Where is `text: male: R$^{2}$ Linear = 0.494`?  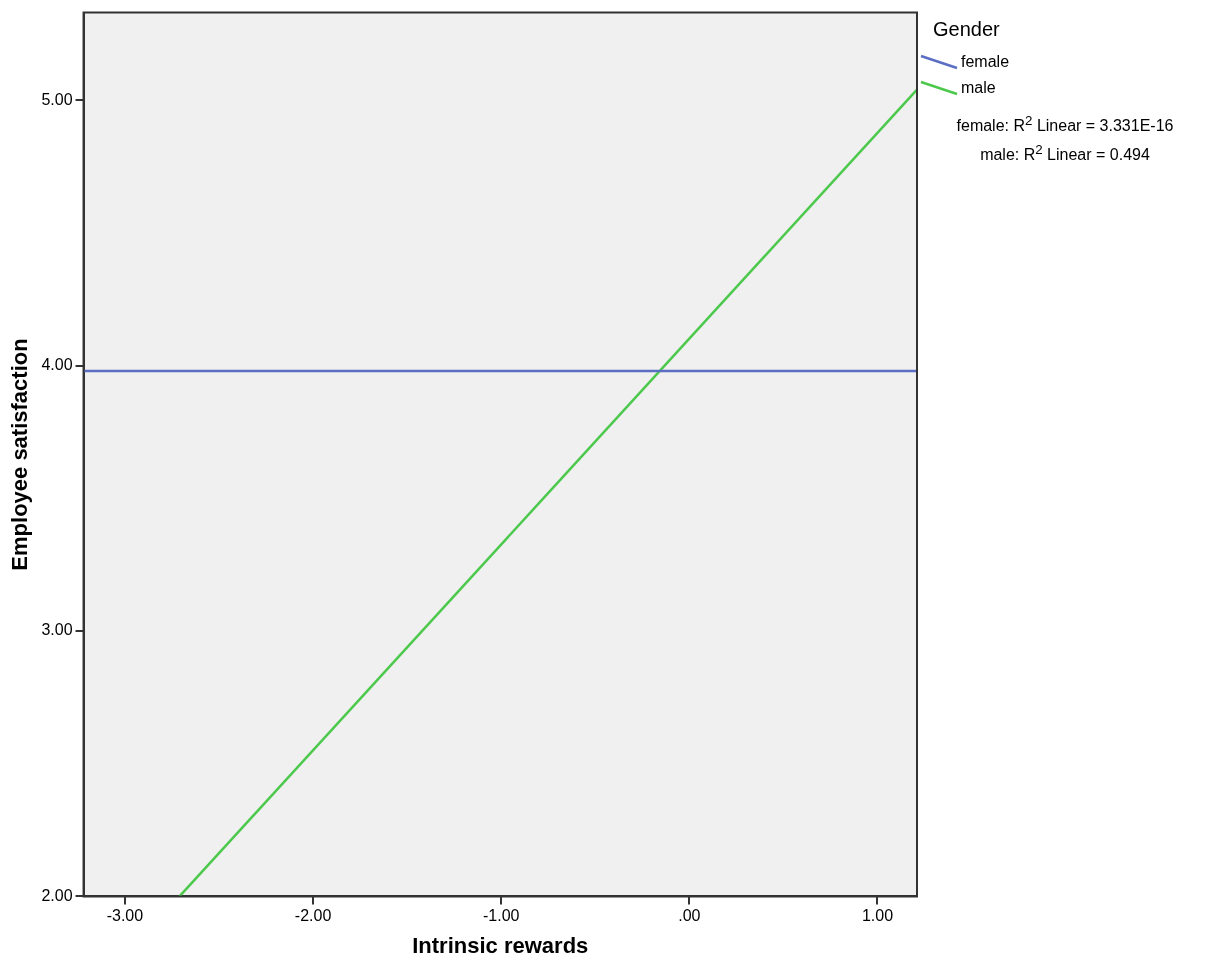
text: male: R$^{2}$ Linear = 0.494 is located at coordinates (1065, 153).